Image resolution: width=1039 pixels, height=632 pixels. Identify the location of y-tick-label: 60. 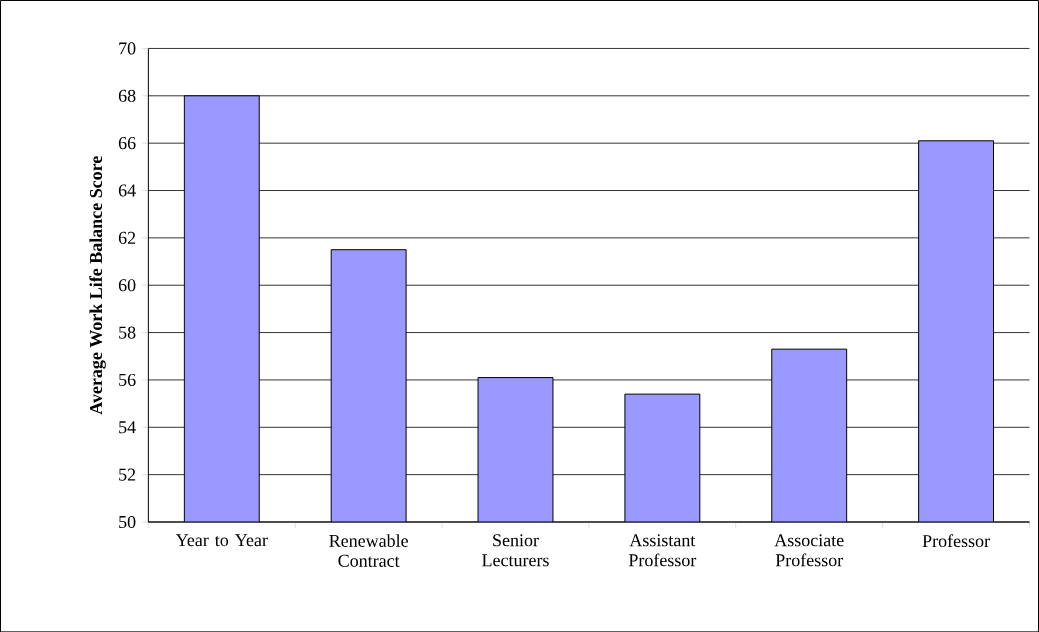
(127, 285).